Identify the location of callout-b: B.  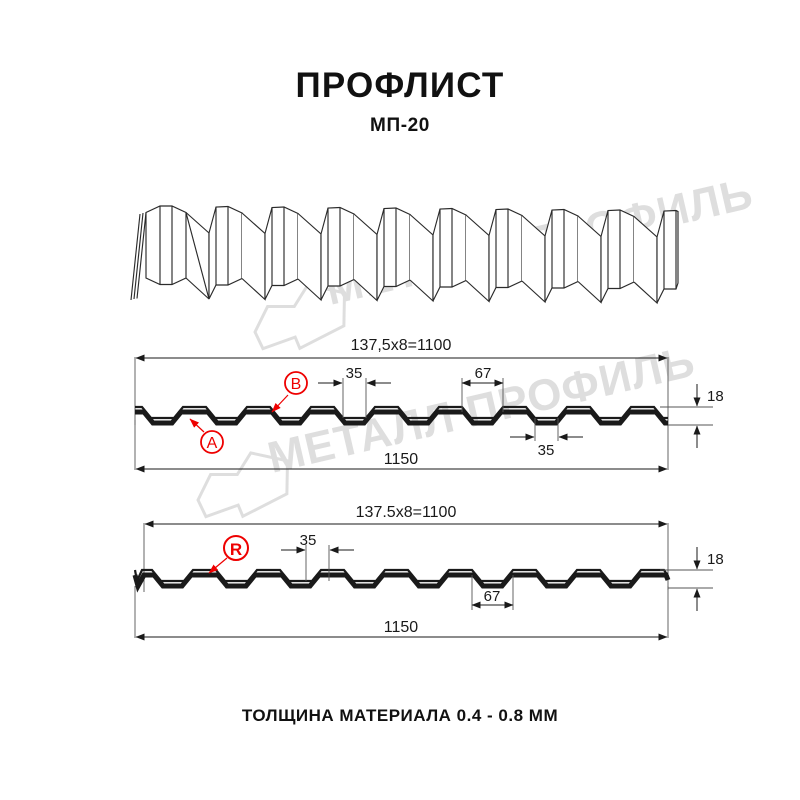
(289, 392).